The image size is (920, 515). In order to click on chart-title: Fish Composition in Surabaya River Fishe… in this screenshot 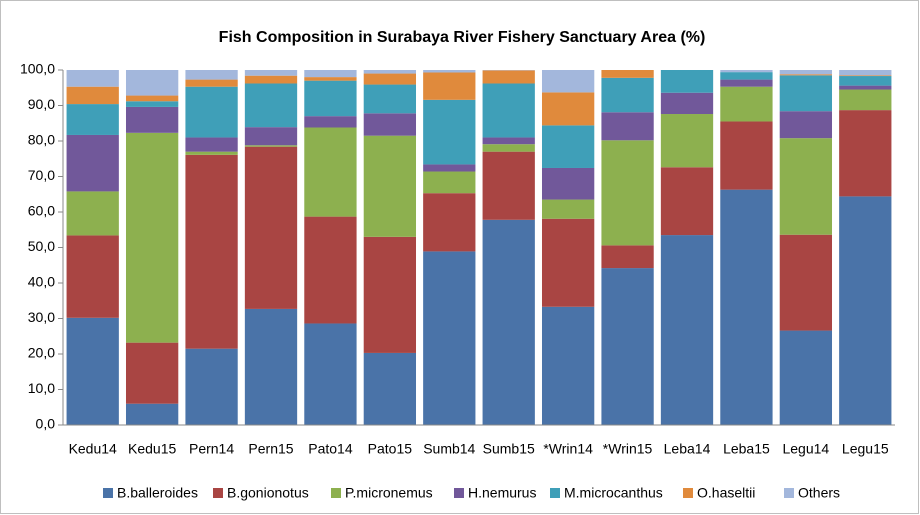, I will do `click(462, 37)`.